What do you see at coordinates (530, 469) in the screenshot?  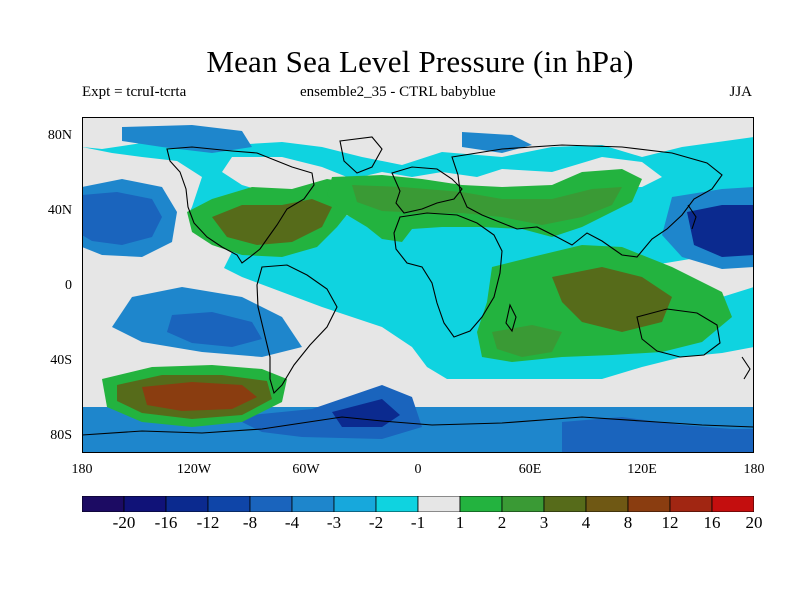 I see `lon-label-60e: 60E` at bounding box center [530, 469].